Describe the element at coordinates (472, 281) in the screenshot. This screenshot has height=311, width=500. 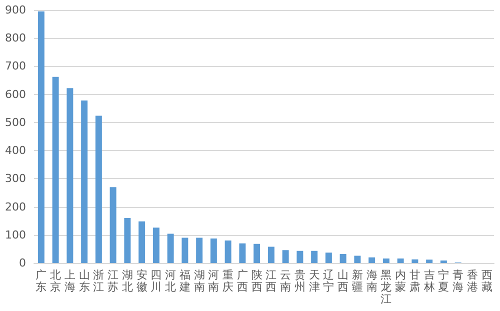
I see `x-tick-label: 香港` at that location.